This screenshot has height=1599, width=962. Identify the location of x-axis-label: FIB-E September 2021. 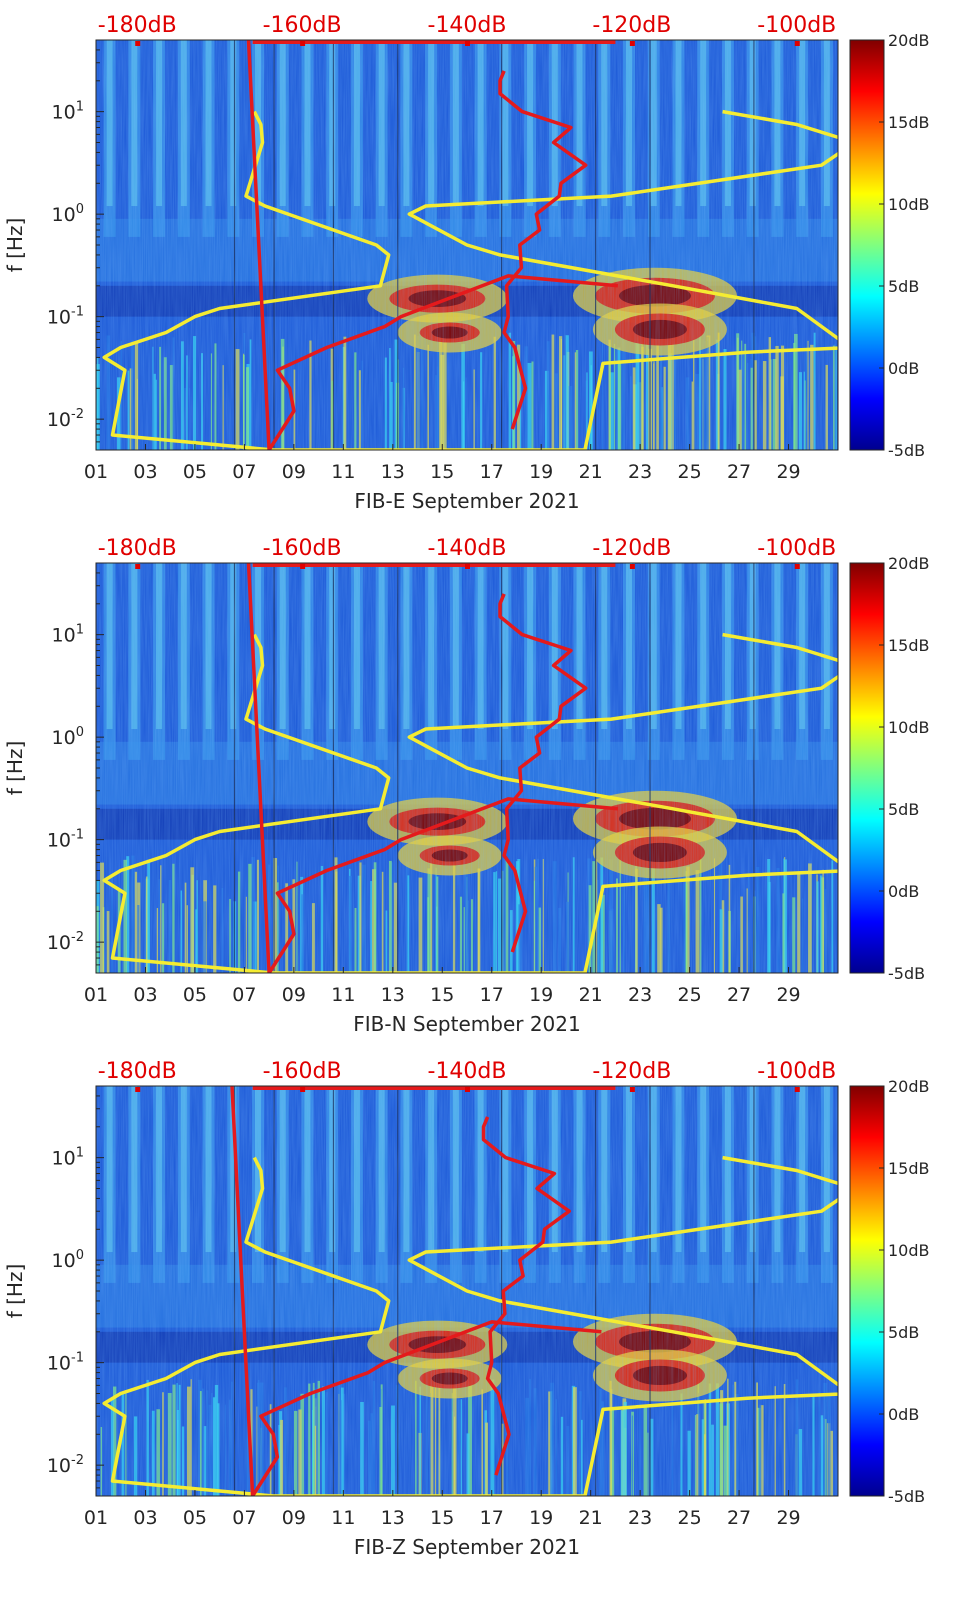
(466, 501).